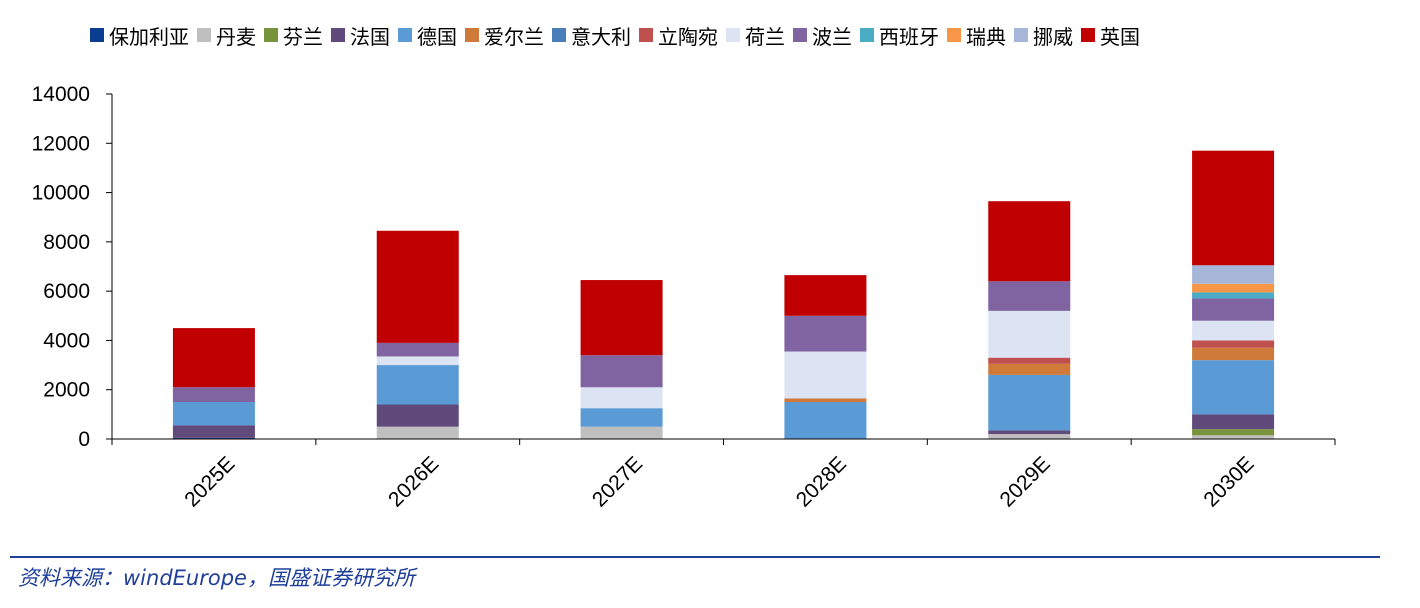 This screenshot has width=1420, height=608. I want to click on legend-item: 保加利亚, so click(139, 35).